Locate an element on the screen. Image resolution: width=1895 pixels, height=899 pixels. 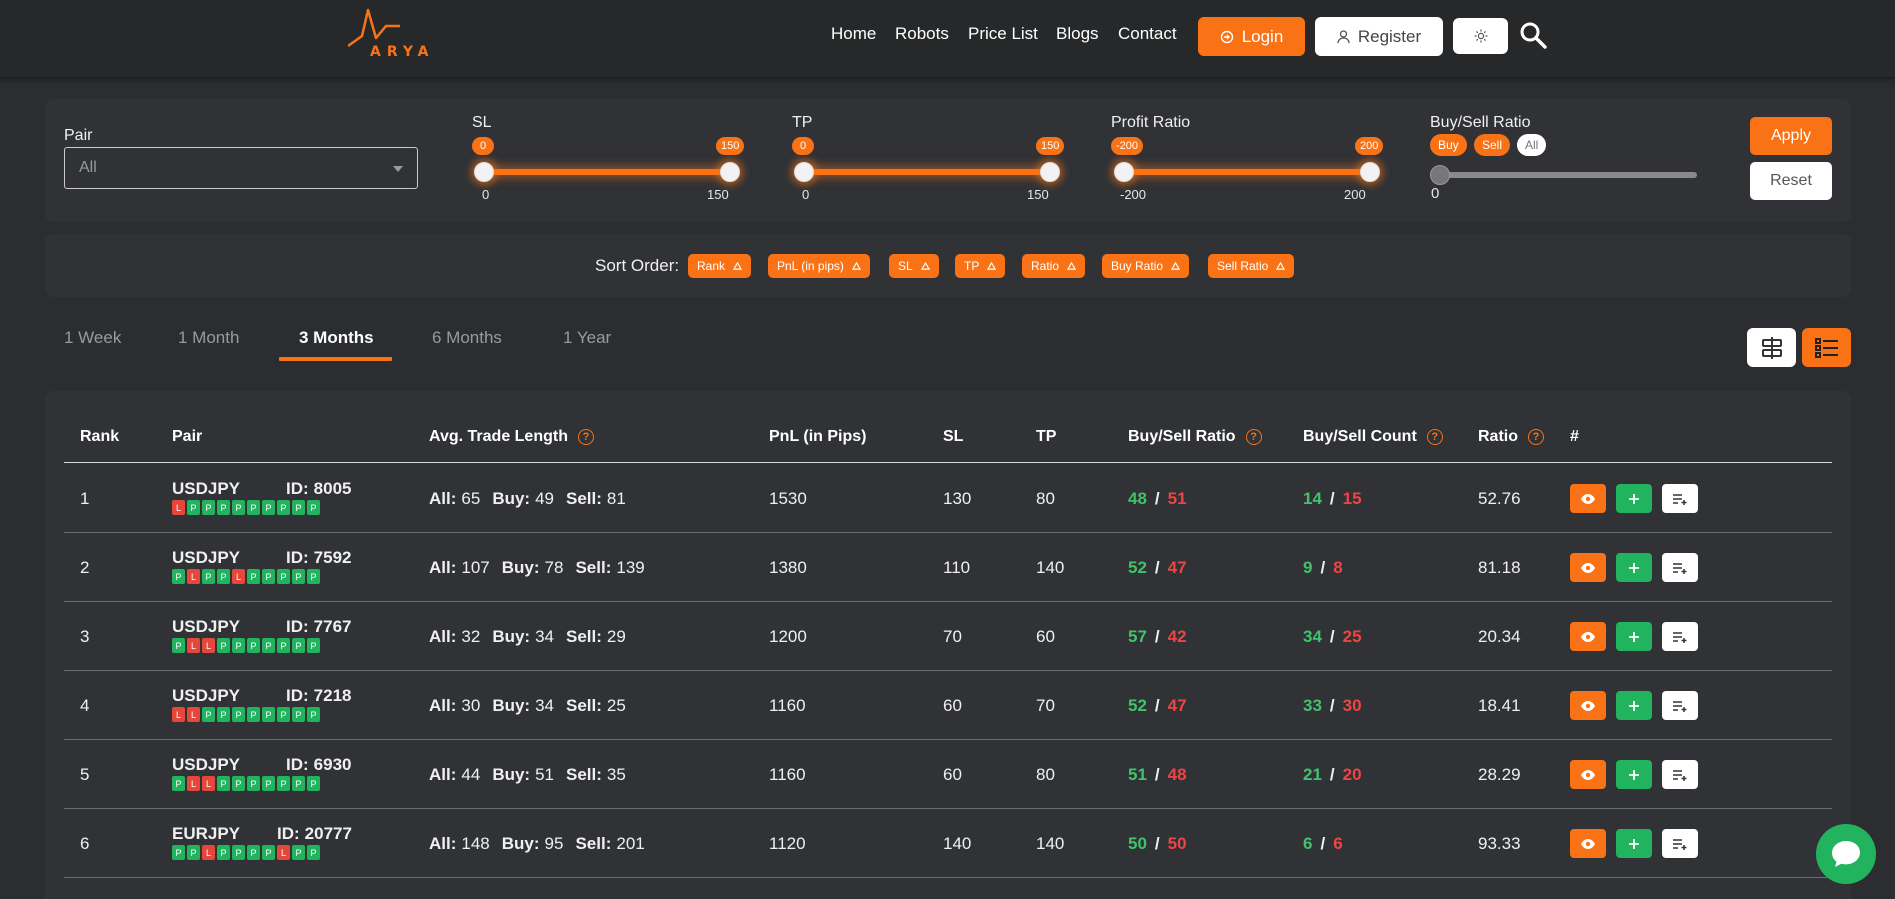
nav-robots: Robots is located at coordinates (922, 33).